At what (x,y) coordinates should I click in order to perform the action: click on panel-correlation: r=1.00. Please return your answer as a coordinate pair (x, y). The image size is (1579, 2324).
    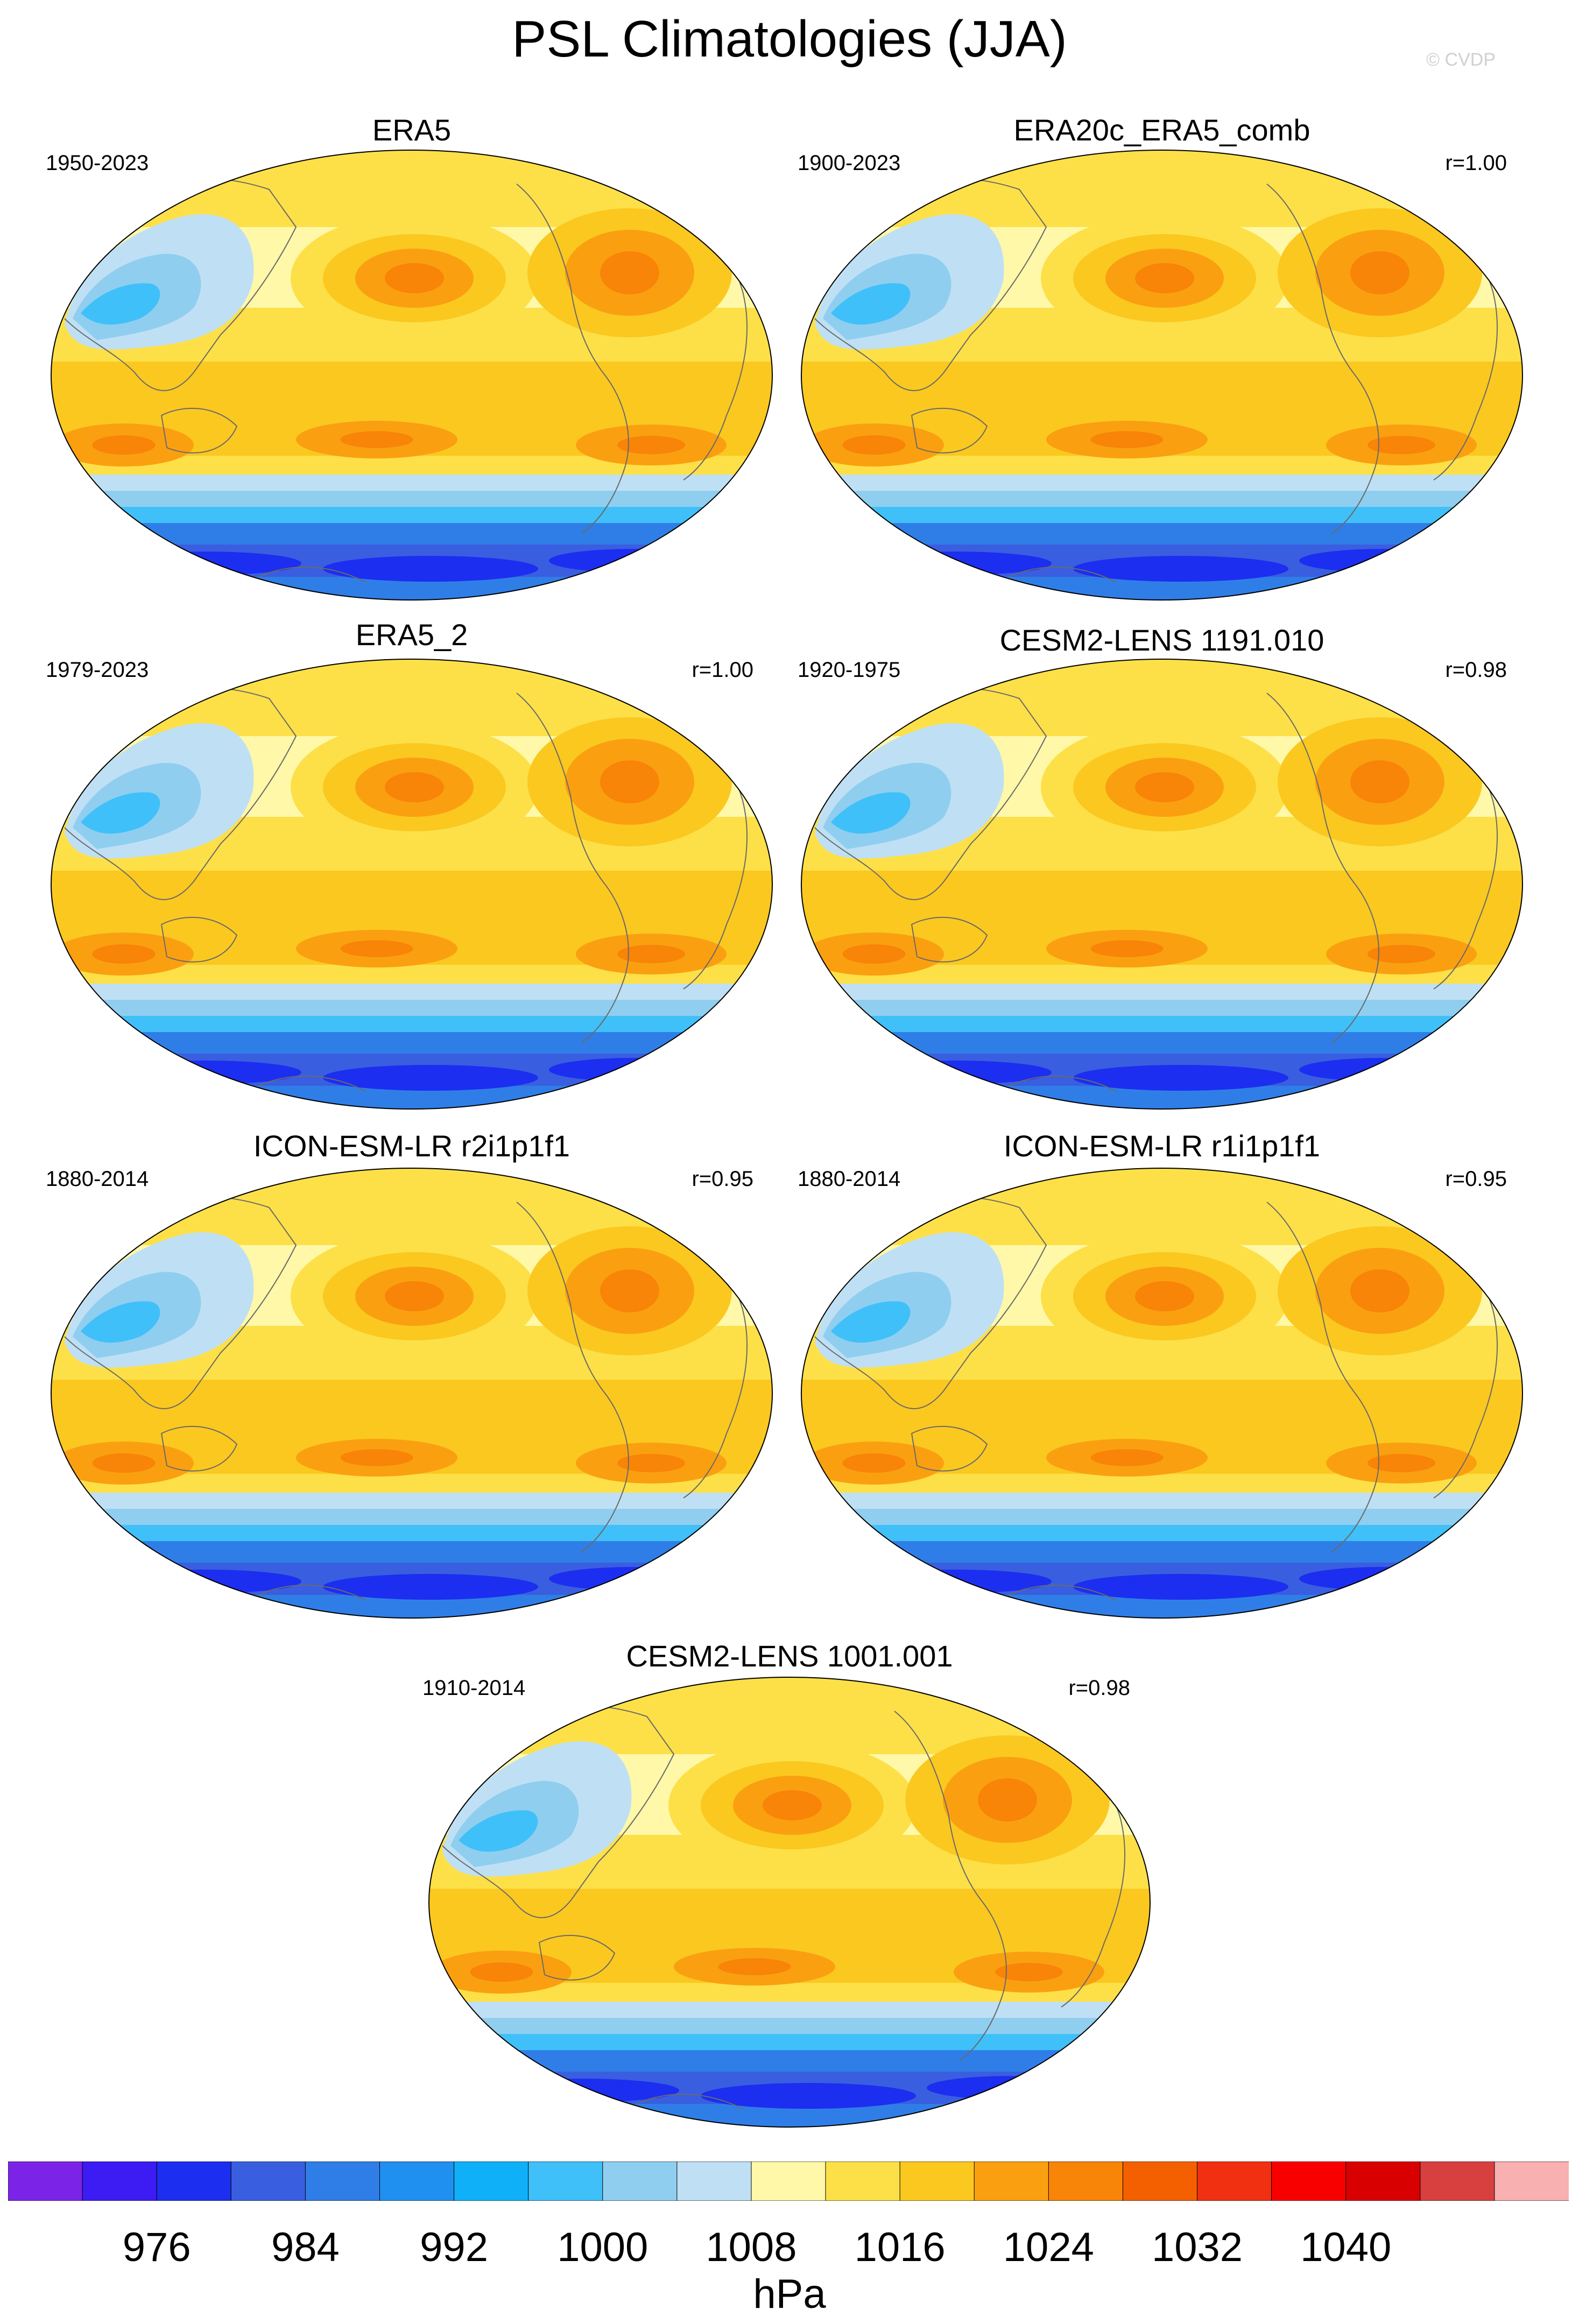
    Looking at the image, I should click on (1476, 163).